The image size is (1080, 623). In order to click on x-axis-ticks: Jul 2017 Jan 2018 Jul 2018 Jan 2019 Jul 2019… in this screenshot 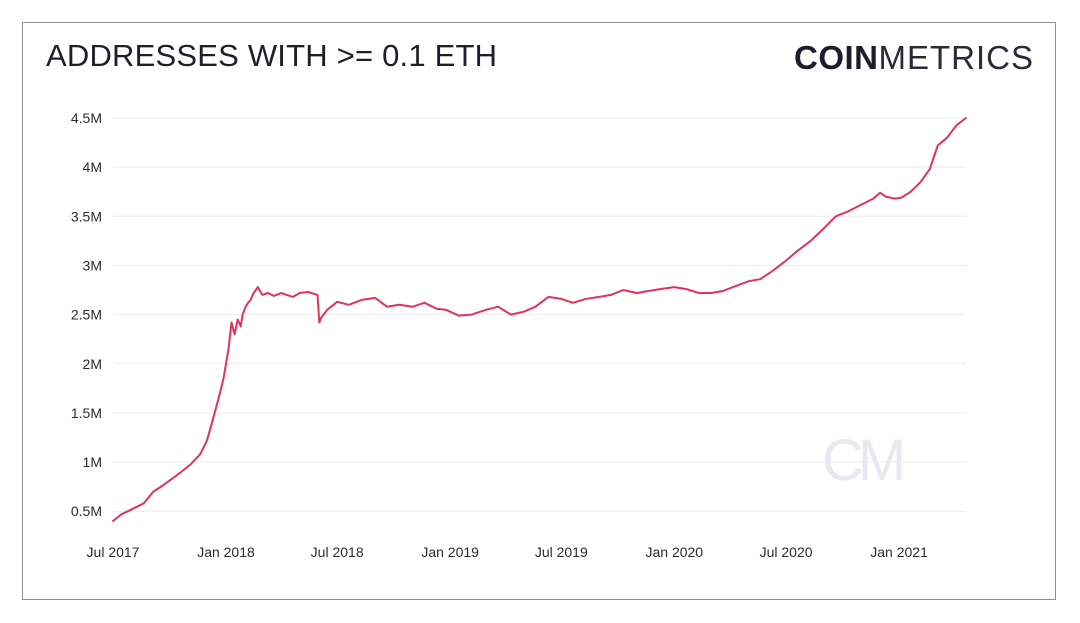, I will do `click(508, 552)`.